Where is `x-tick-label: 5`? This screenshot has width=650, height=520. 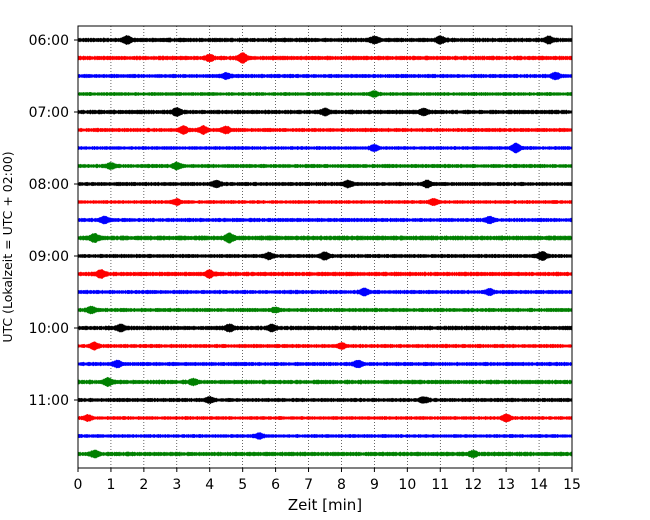
x-tick-label: 5 is located at coordinates (242, 485).